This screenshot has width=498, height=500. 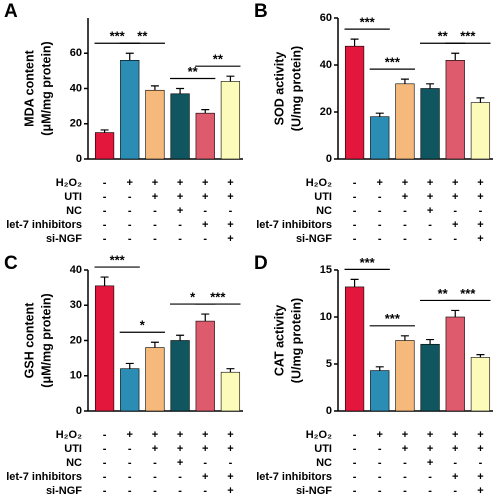 What do you see at coordinates (279, 89) in the screenshot?
I see `y-axis-title: SOD activity` at bounding box center [279, 89].